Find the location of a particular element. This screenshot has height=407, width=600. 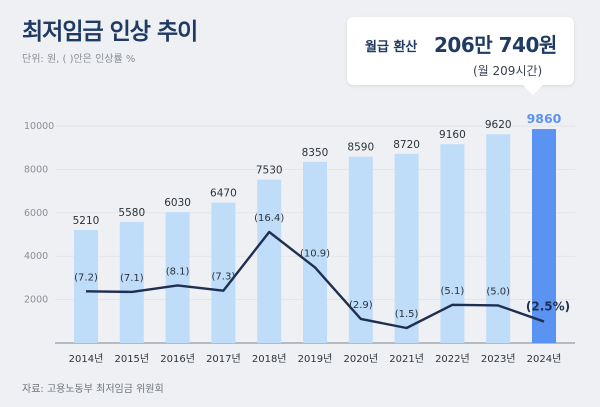

rate-label: (10.9) is located at coordinates (315, 253).